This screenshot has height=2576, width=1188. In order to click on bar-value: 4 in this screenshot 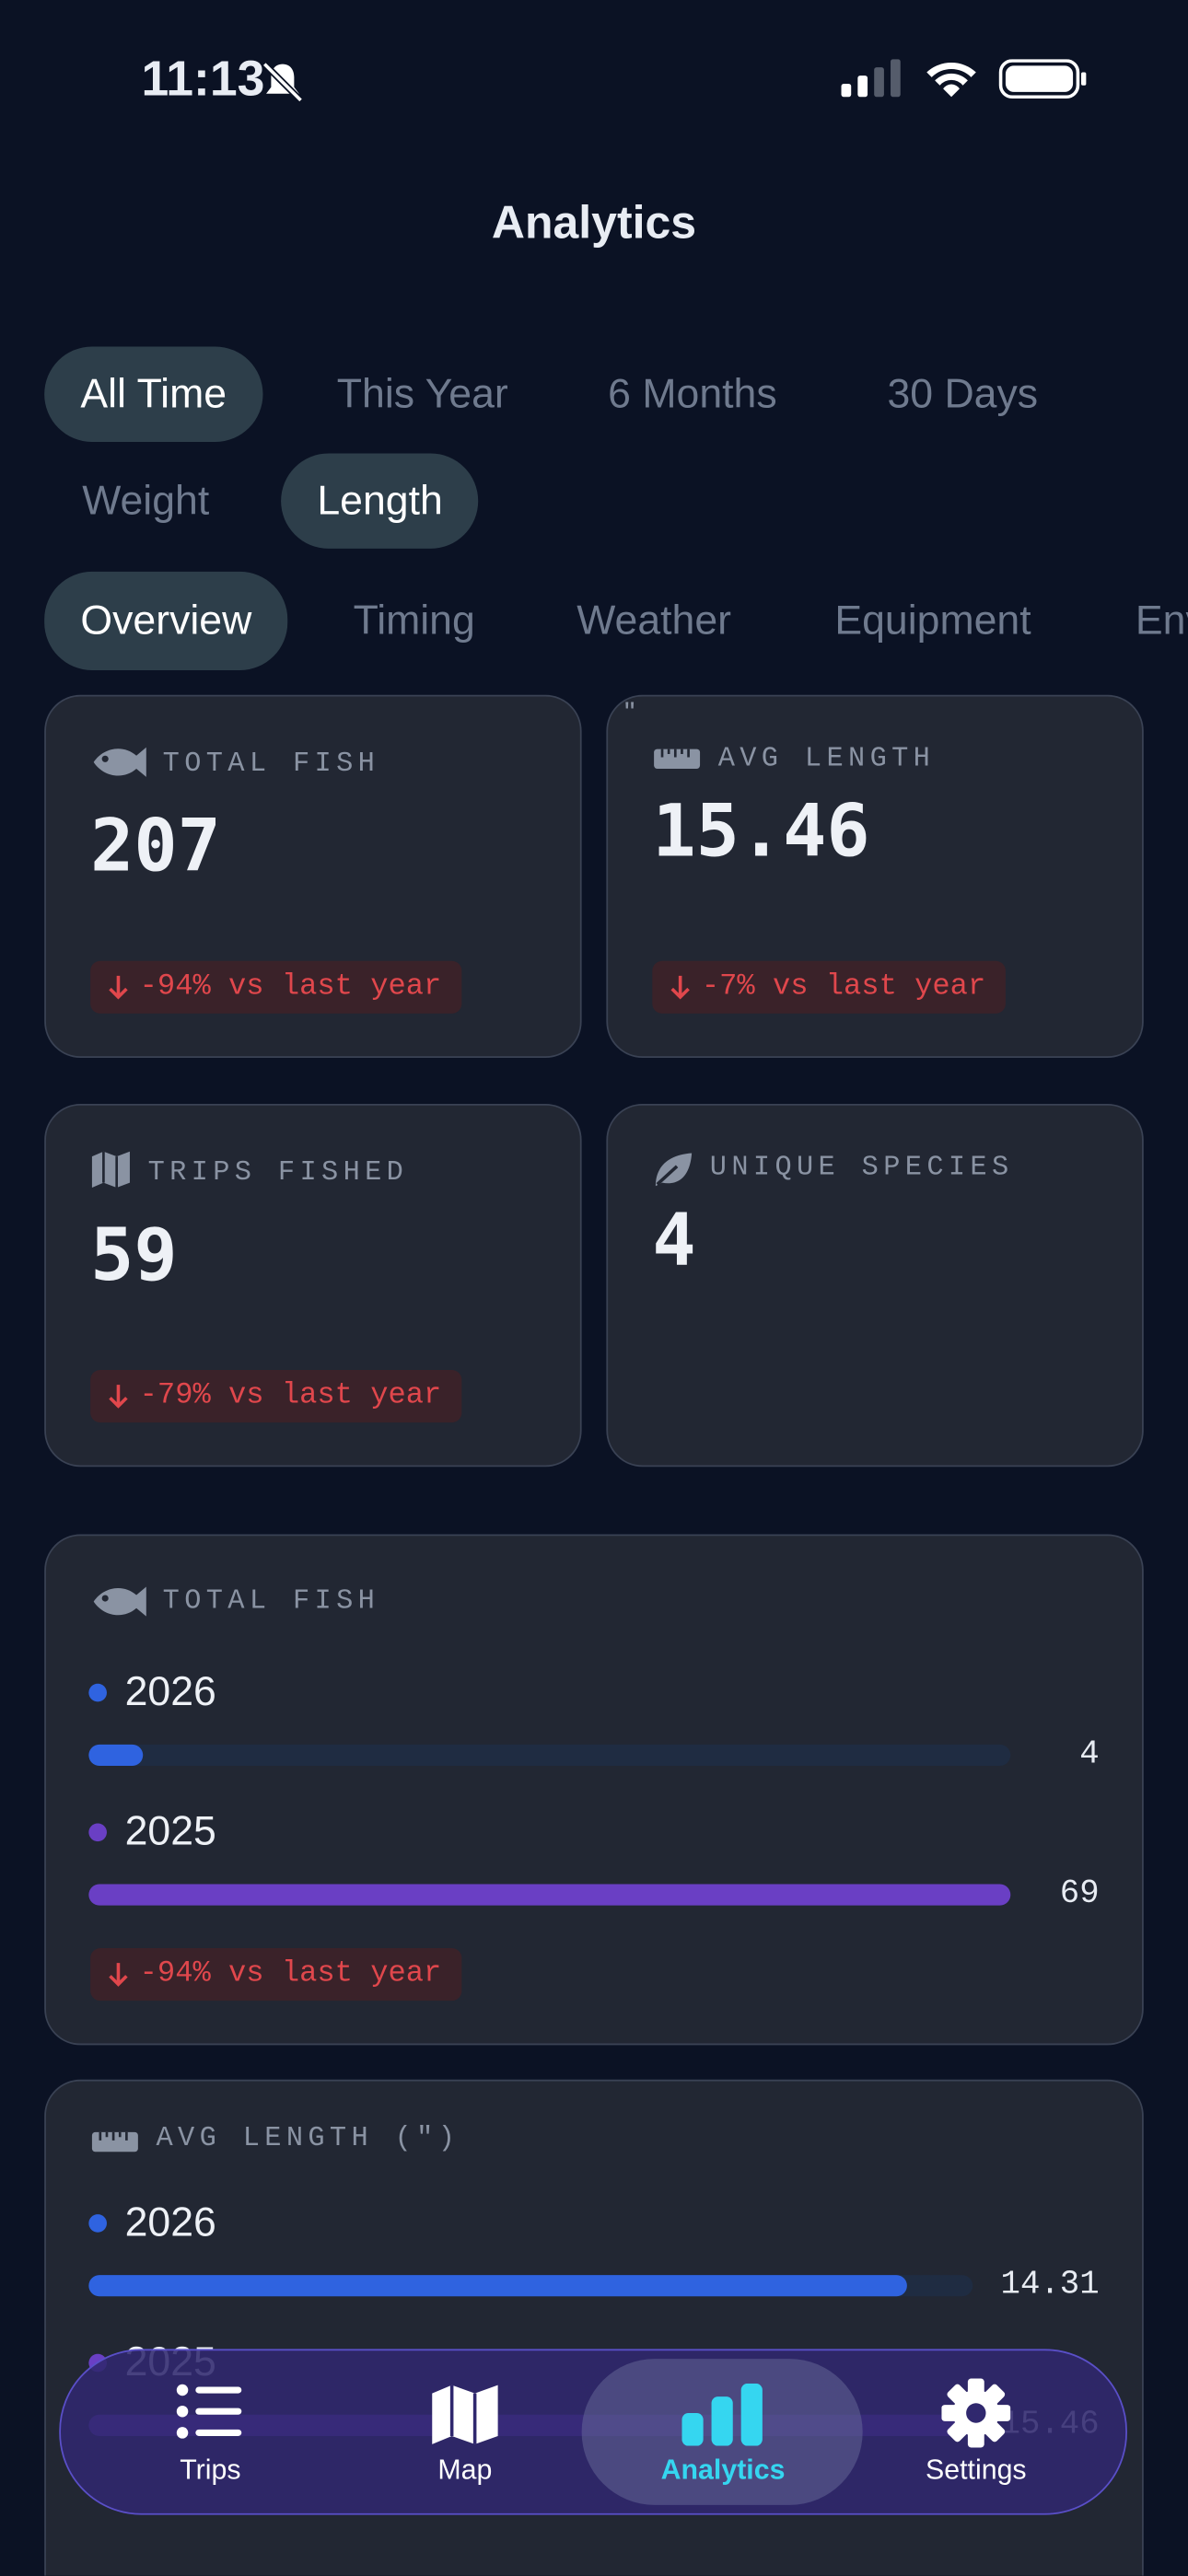, I will do `click(1089, 1754)`.